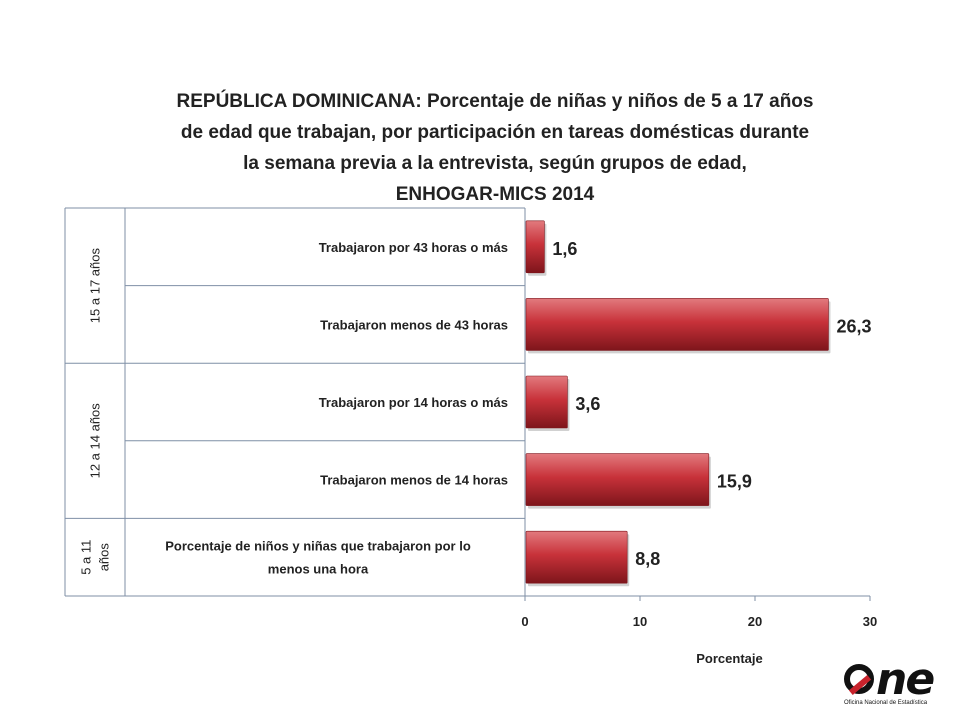  I want to click on data-label: 15,9, so click(734, 482).